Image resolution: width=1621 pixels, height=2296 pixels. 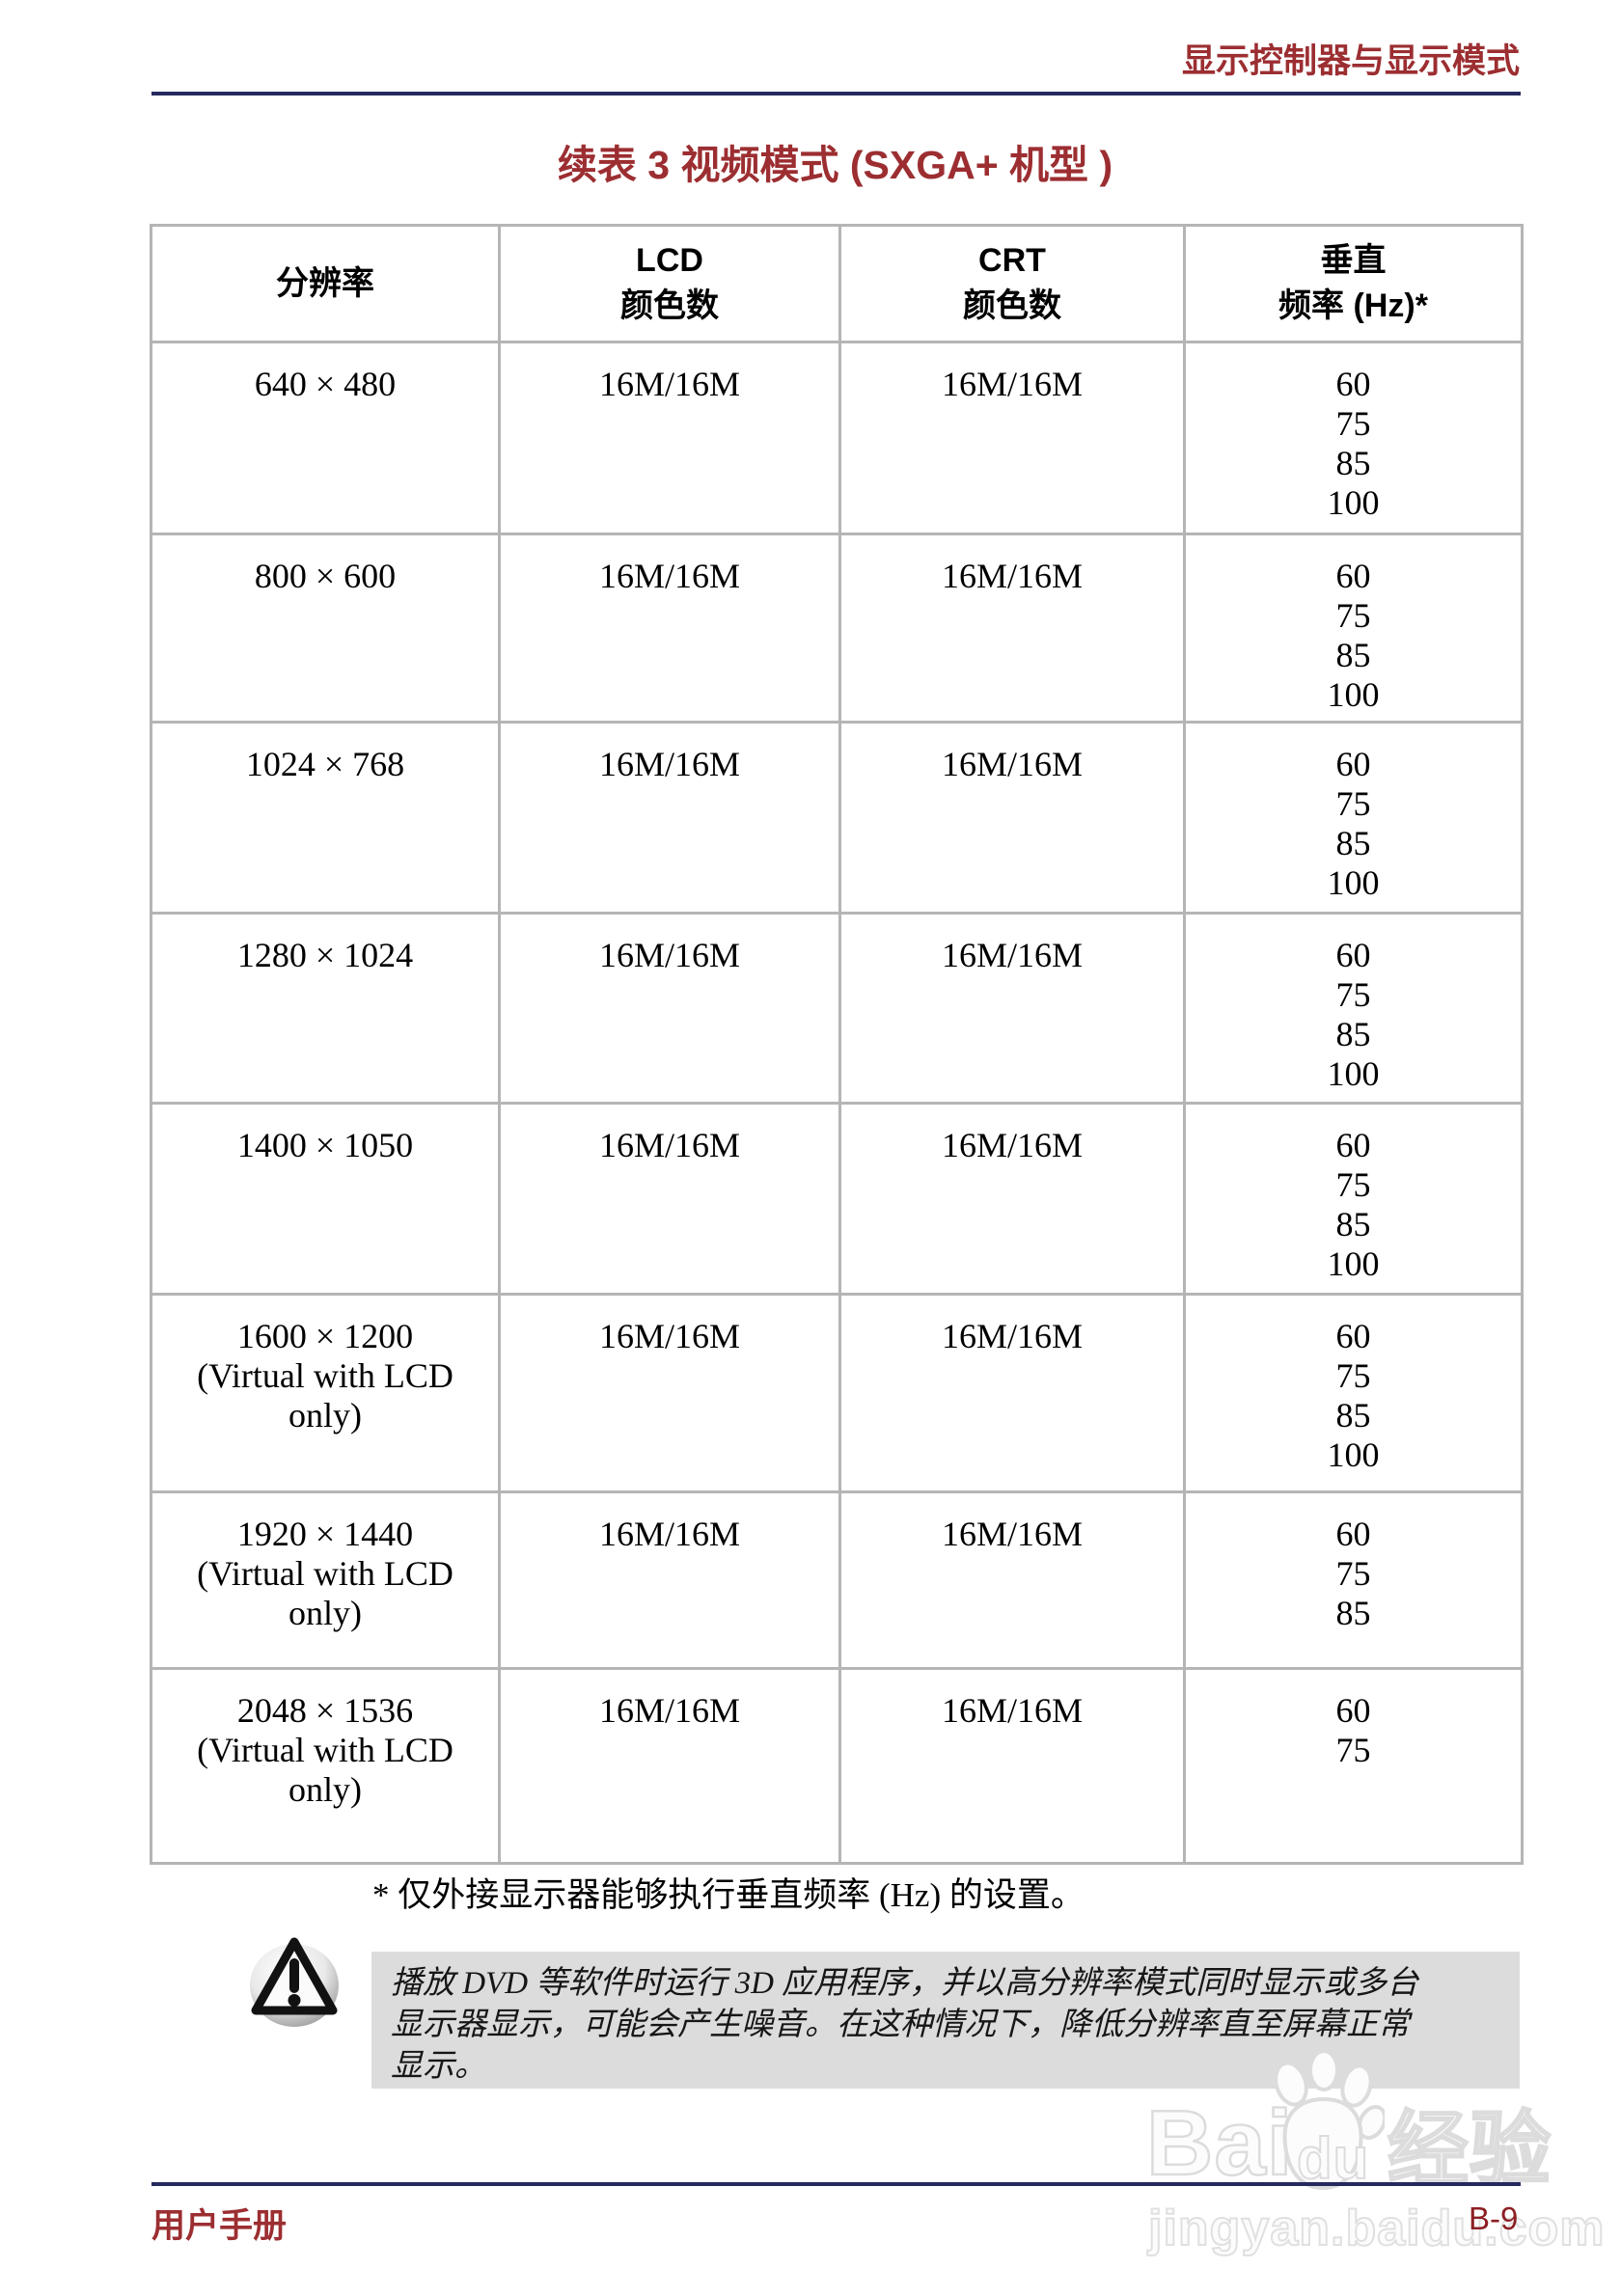 What do you see at coordinates (1350, 61) in the screenshot?
I see `page-header-title: 显示控制器与显示模式` at bounding box center [1350, 61].